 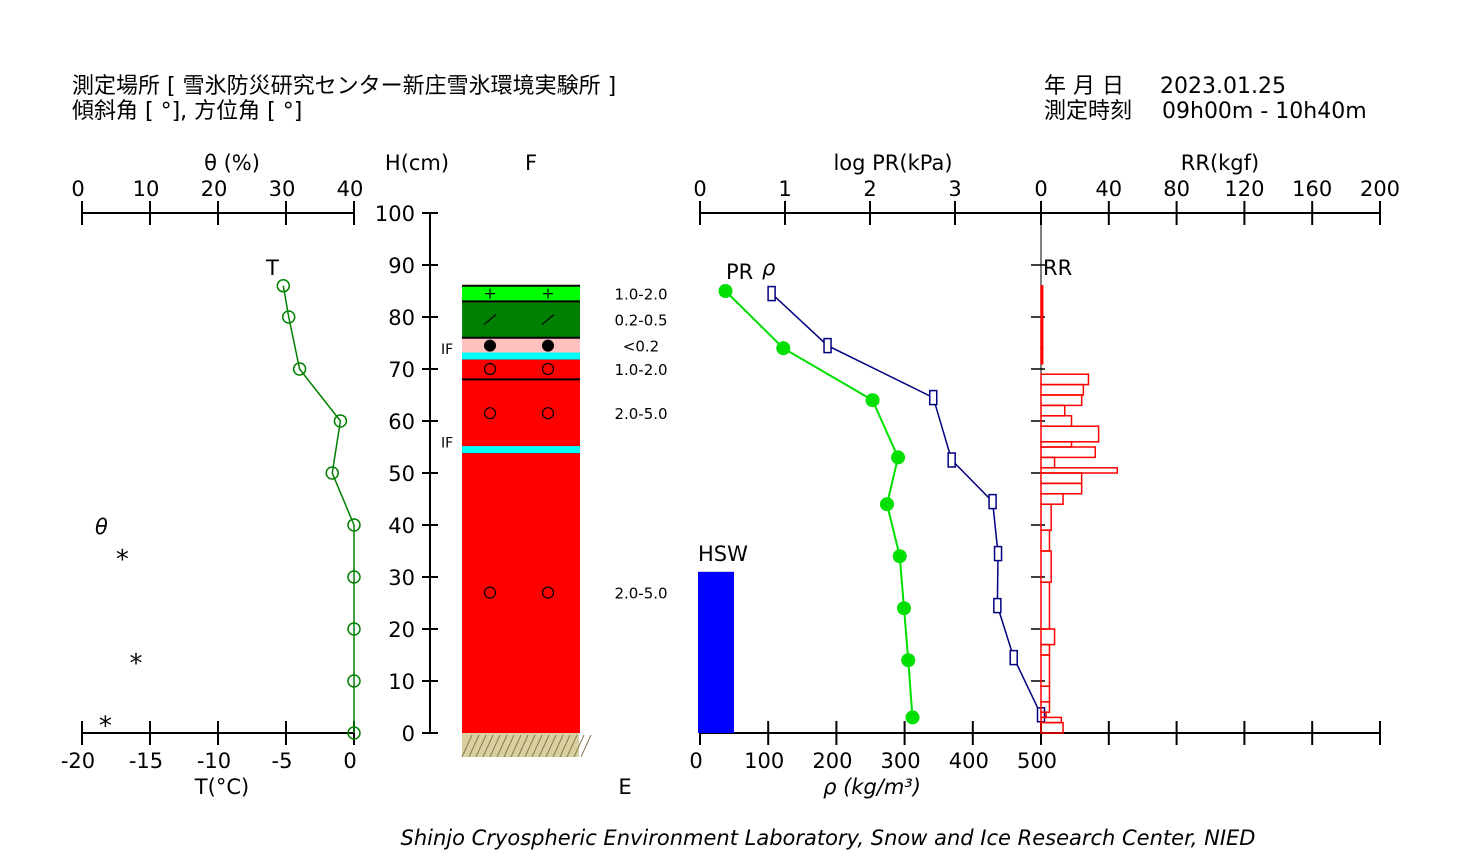 I want to click on theta-tick-label: 0, so click(x=77, y=189).